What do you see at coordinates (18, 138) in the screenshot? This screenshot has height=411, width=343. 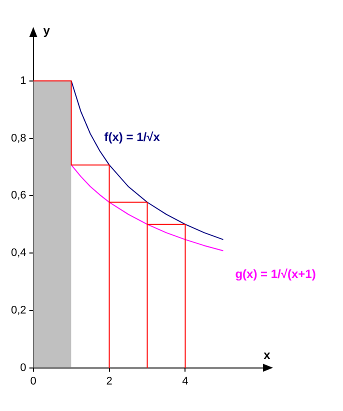 I see `y-tick-label: 0,8` at bounding box center [18, 138].